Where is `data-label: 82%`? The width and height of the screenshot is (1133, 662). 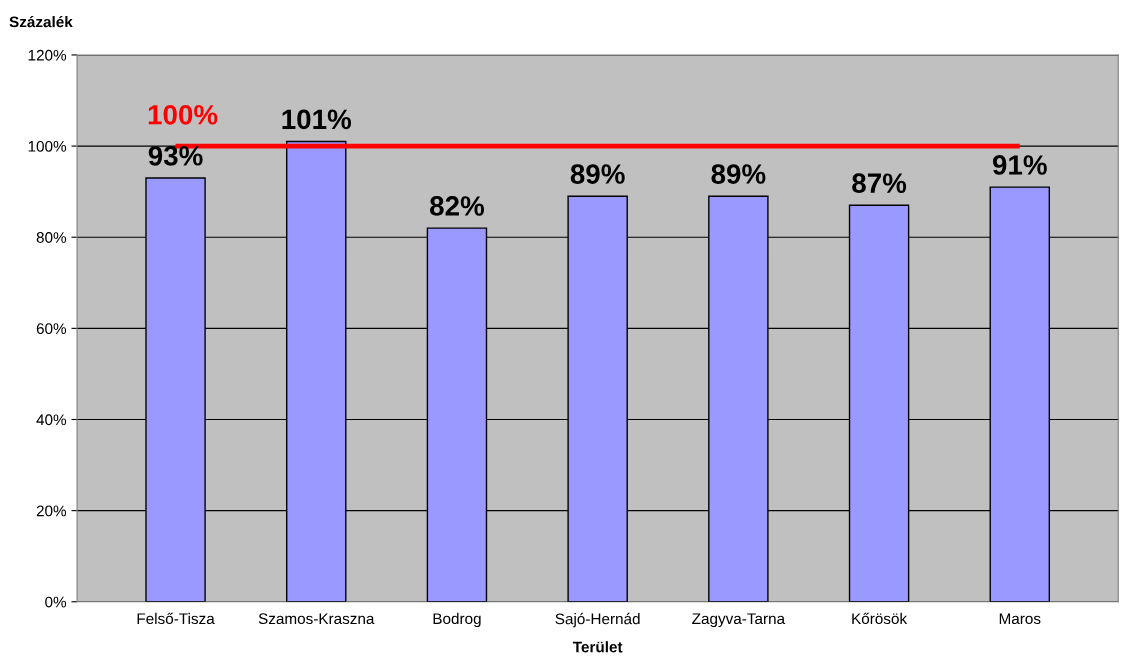
data-label: 82% is located at coordinates (457, 206).